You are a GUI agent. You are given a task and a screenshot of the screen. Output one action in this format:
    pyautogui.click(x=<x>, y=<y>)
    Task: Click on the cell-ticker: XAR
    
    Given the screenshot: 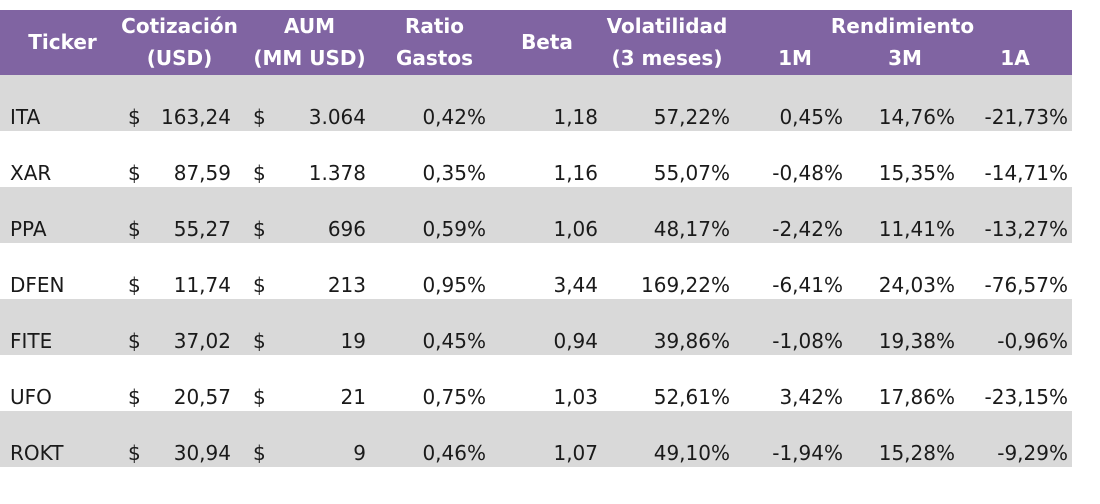 What is the action you would take?
    pyautogui.click(x=31, y=173)
    